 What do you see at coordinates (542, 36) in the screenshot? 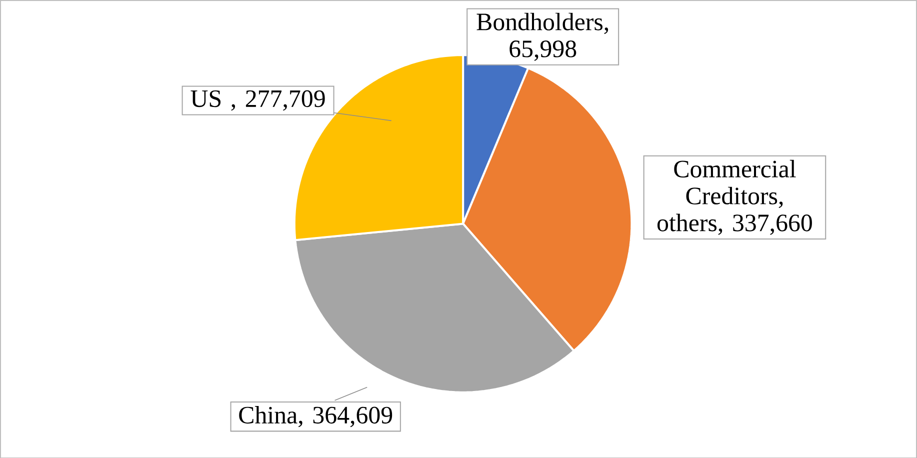
I see `slice-label: Bondholders, 65,998` at bounding box center [542, 36].